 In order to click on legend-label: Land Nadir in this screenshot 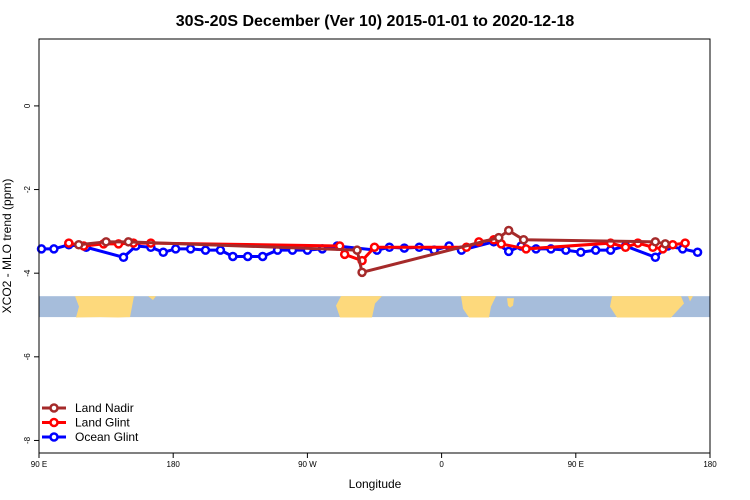, I will do `click(104, 408)`.